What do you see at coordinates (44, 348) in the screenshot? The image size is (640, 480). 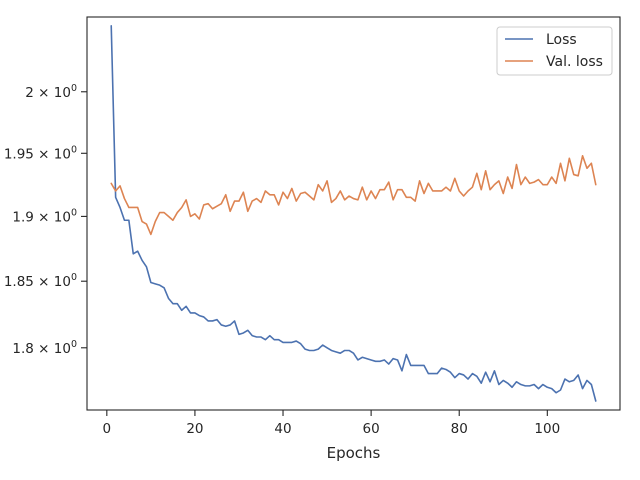 I see `y-tick-label: 1.8 × 100` at bounding box center [44, 348].